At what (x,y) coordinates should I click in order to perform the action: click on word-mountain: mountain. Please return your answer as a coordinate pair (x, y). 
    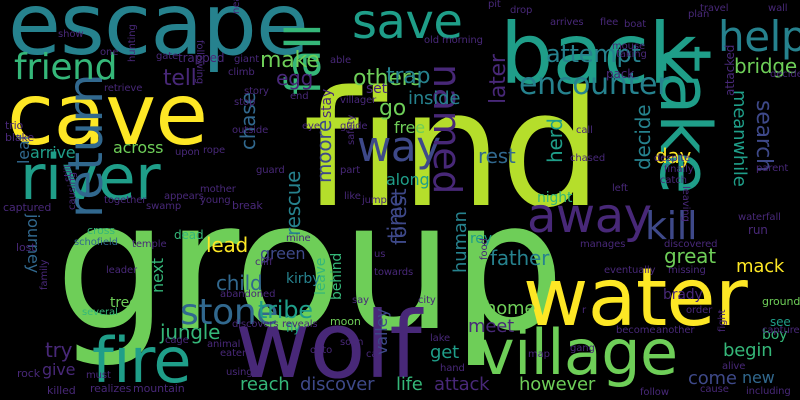
    Looking at the image, I should click on (159, 388).